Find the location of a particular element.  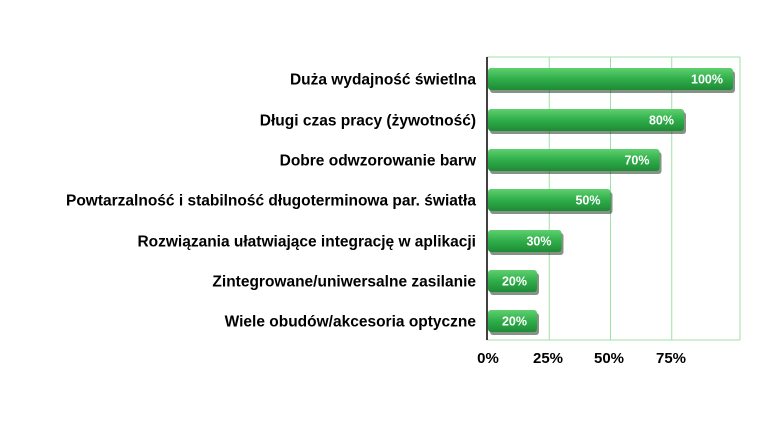

bar-value-label: 80% is located at coordinates (661, 121).